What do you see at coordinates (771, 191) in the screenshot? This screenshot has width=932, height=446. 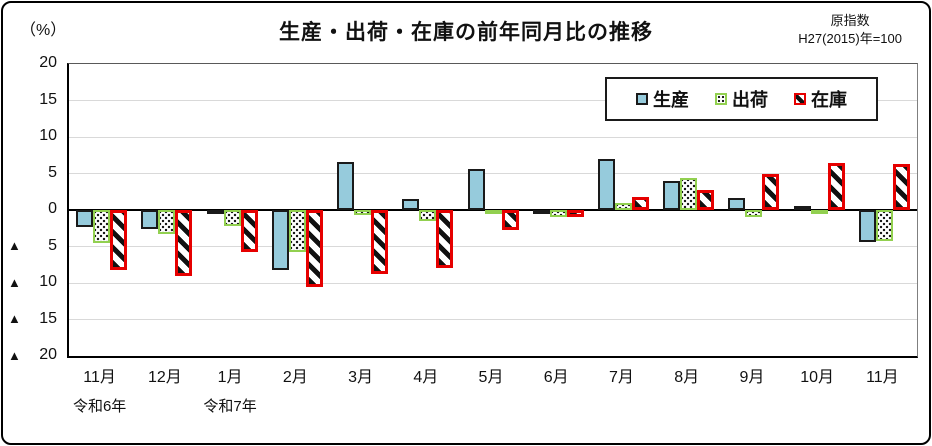 I see `bar-inventory-9月` at bounding box center [771, 191].